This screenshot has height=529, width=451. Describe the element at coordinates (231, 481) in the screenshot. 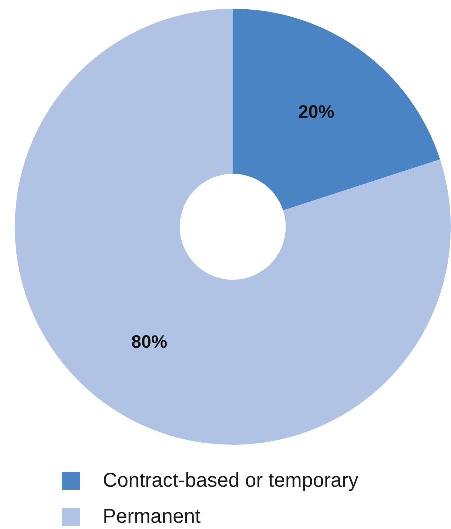

I see `legend-label: Contract-based or temporary` at that location.